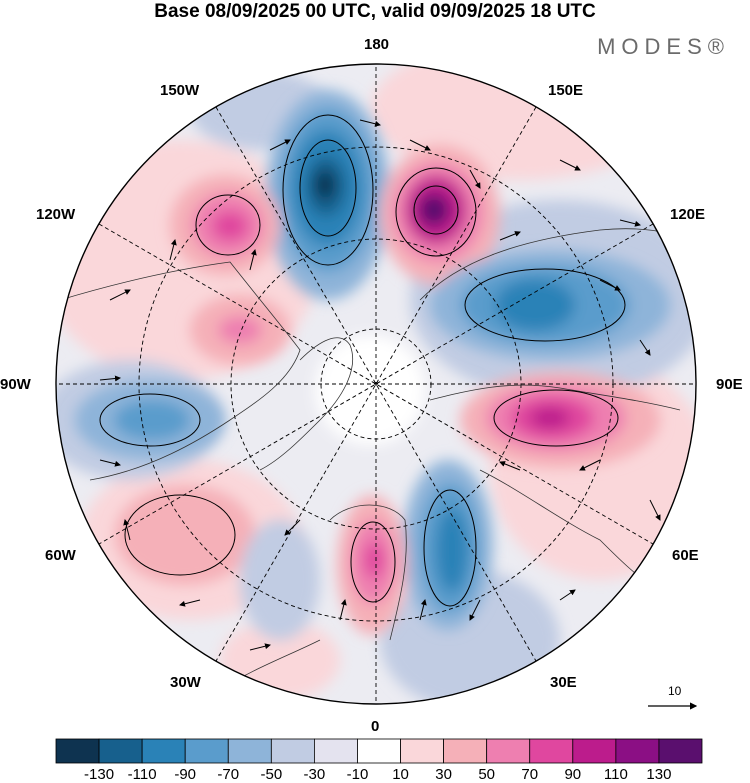 The height and width of the screenshot is (783, 750). I want to click on colorbar-tick-label: -70, so click(228, 774).